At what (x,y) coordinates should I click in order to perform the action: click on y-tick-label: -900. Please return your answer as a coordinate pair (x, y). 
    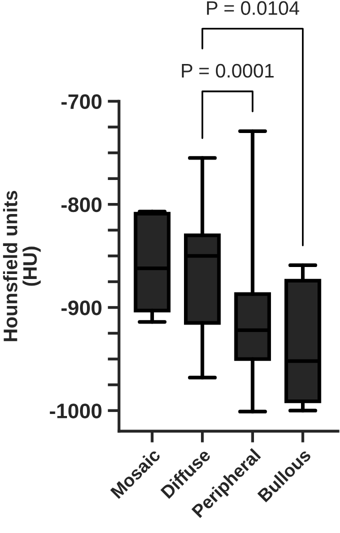
    Looking at the image, I should click on (81, 308).